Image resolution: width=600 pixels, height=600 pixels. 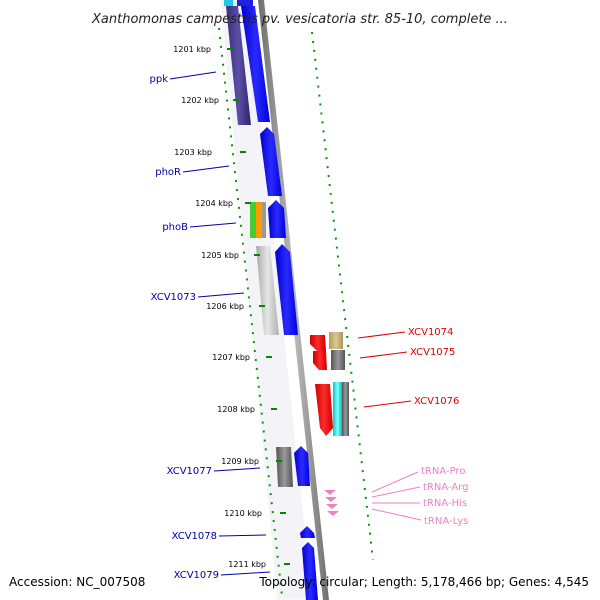 I want to click on gene-label: XCV1076, so click(x=436, y=401).